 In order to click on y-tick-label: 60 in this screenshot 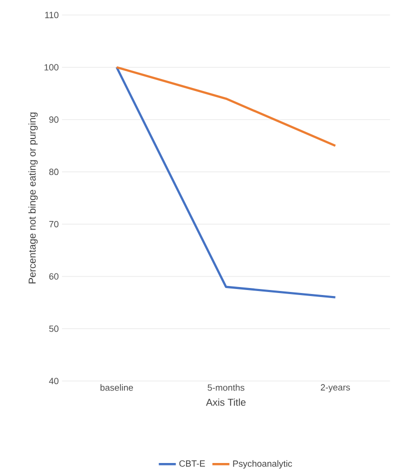, I will do `click(53, 276)`.